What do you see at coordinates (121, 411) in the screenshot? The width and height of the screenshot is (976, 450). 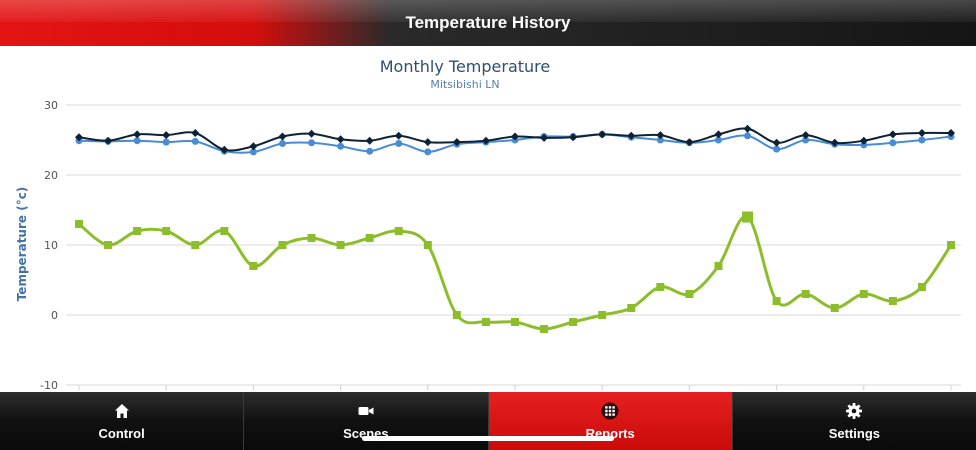 I see `home-icon` at bounding box center [121, 411].